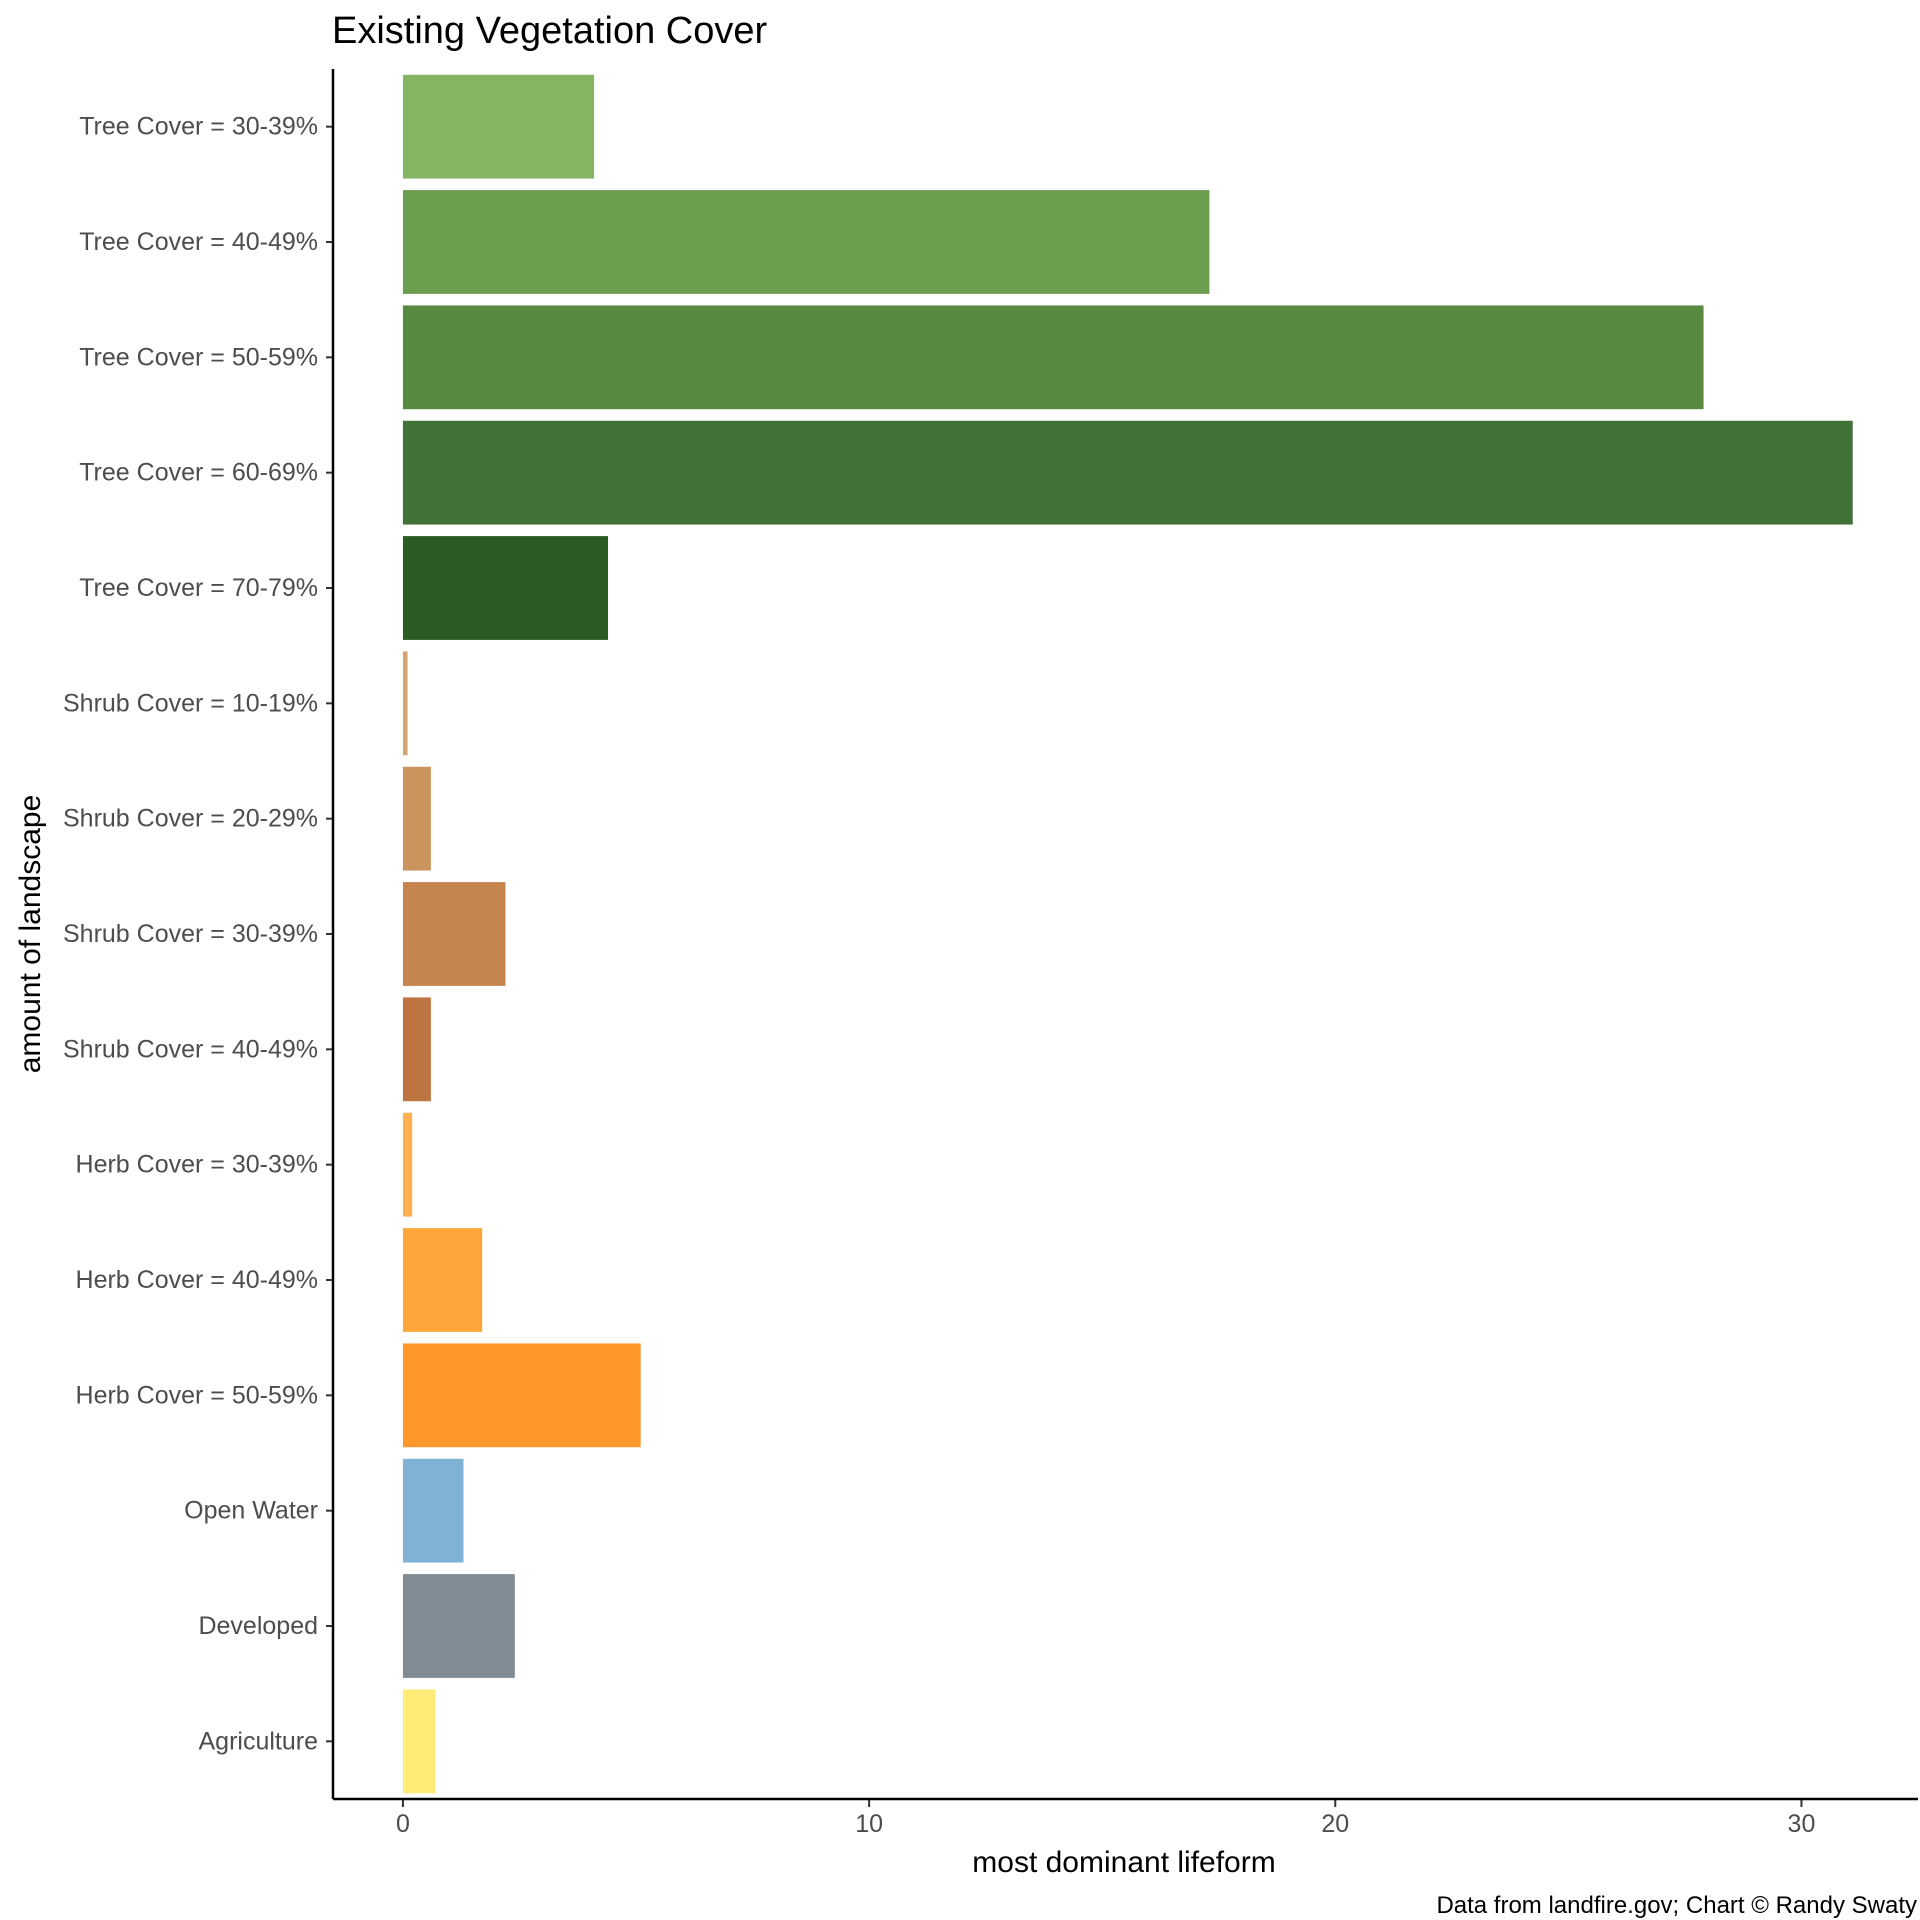 The height and width of the screenshot is (1920, 1920). Describe the element at coordinates (198, 127) in the screenshot. I see `y-tick-label: Tree Cover = 30-39%` at that location.